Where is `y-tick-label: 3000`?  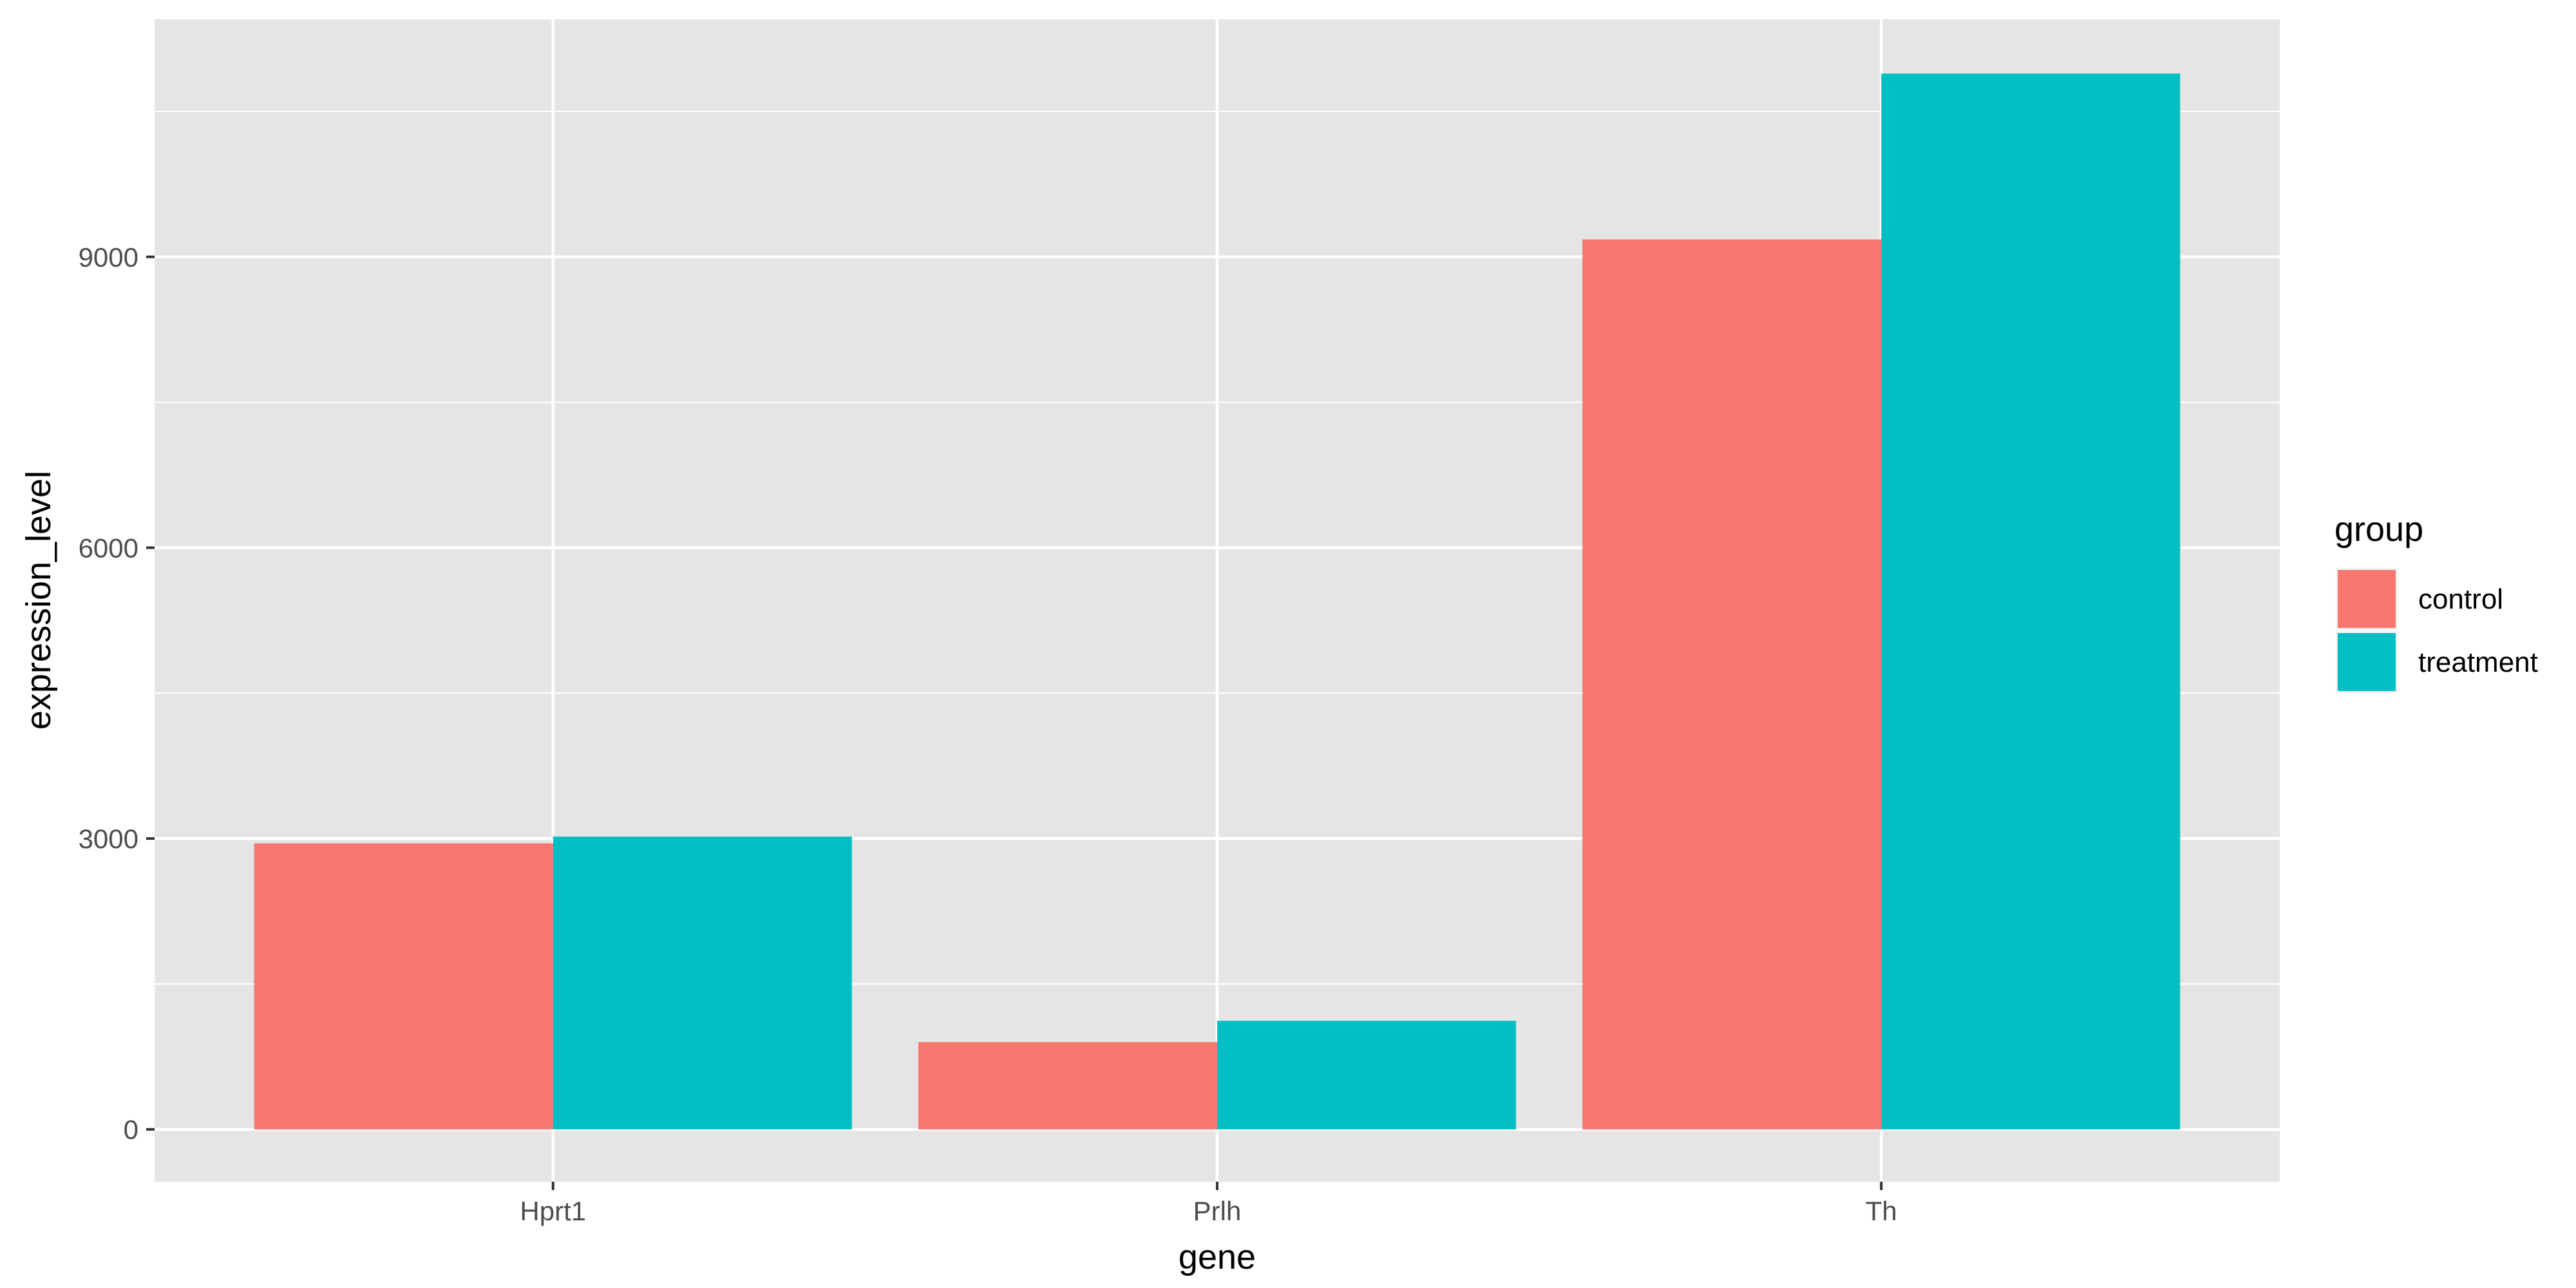 y-tick-label: 3000 is located at coordinates (108, 839).